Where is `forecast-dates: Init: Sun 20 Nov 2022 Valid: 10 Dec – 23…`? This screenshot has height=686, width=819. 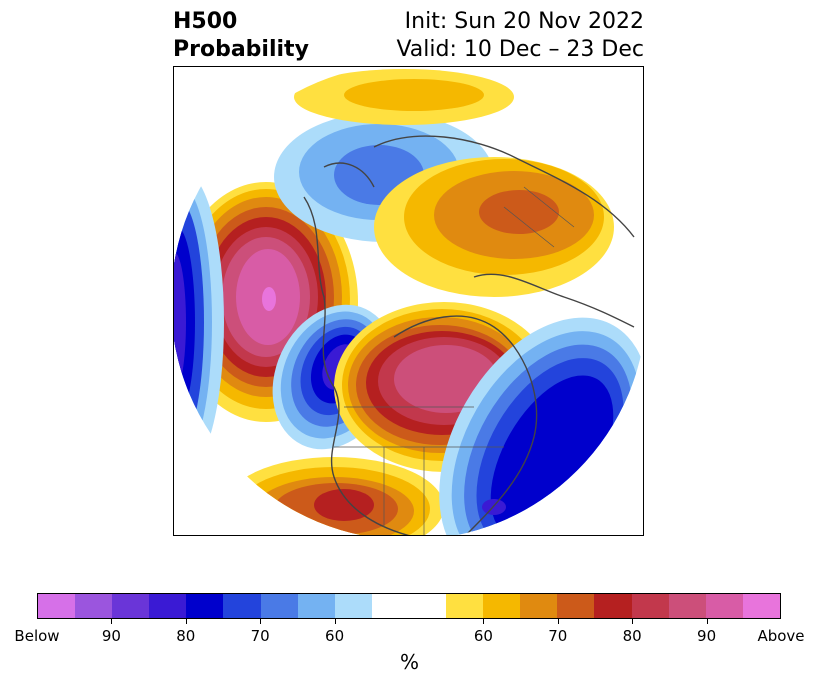
forecast-dates: Init: Sun 20 Nov 2022 Valid: 10 Dec – 23… is located at coordinates (520, 36).